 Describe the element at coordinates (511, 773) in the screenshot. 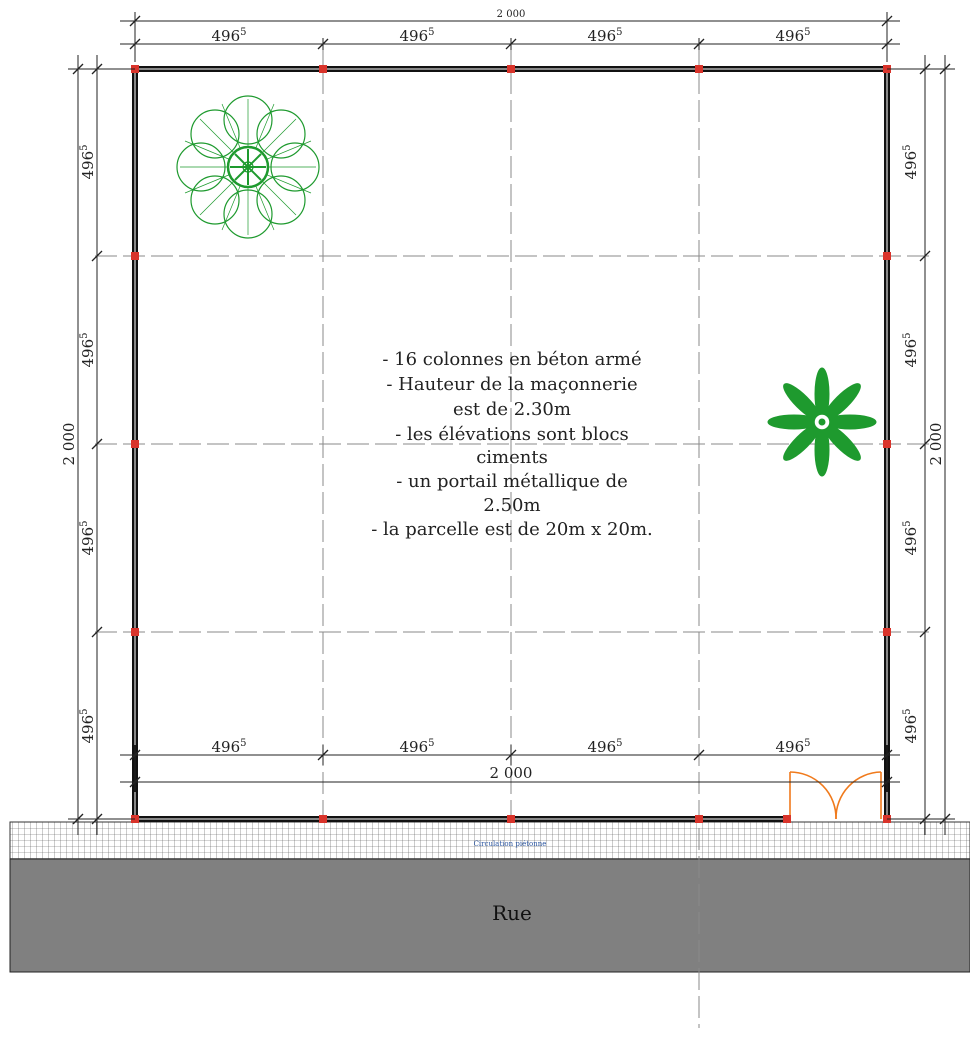

I see `bottom-total-dimension: 2 000` at that location.